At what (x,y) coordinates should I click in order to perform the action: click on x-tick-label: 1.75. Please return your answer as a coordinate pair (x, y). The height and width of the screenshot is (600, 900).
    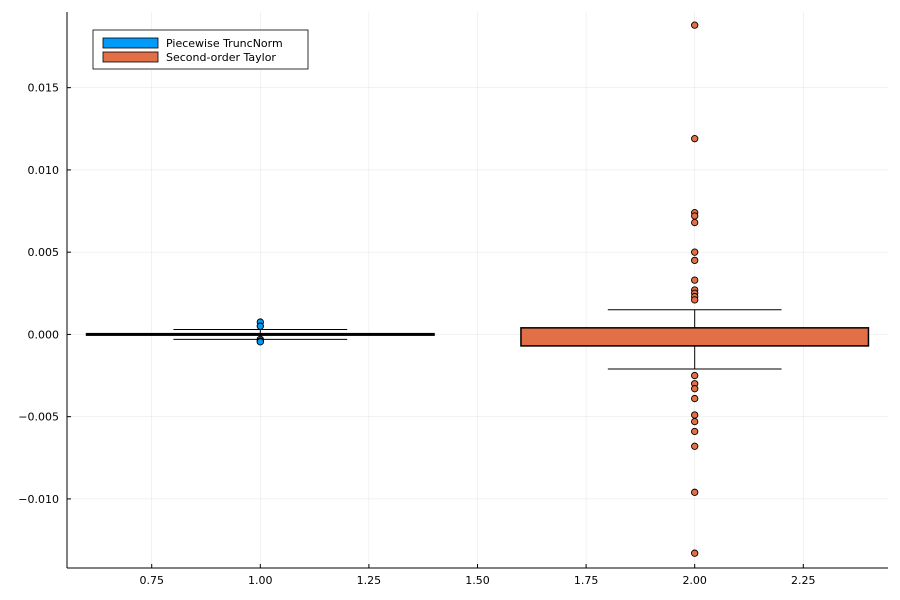
    Looking at the image, I should click on (586, 580).